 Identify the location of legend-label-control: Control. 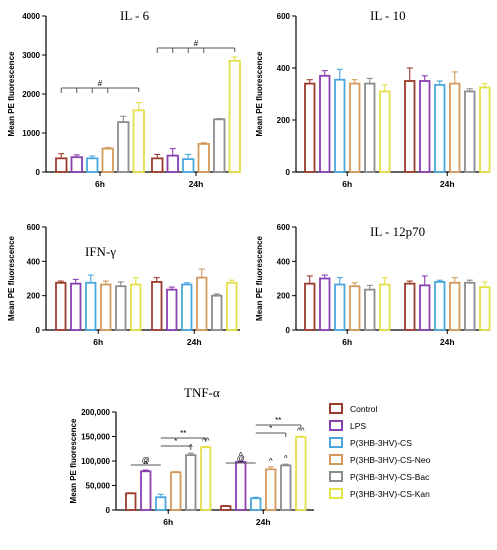
(364, 409).